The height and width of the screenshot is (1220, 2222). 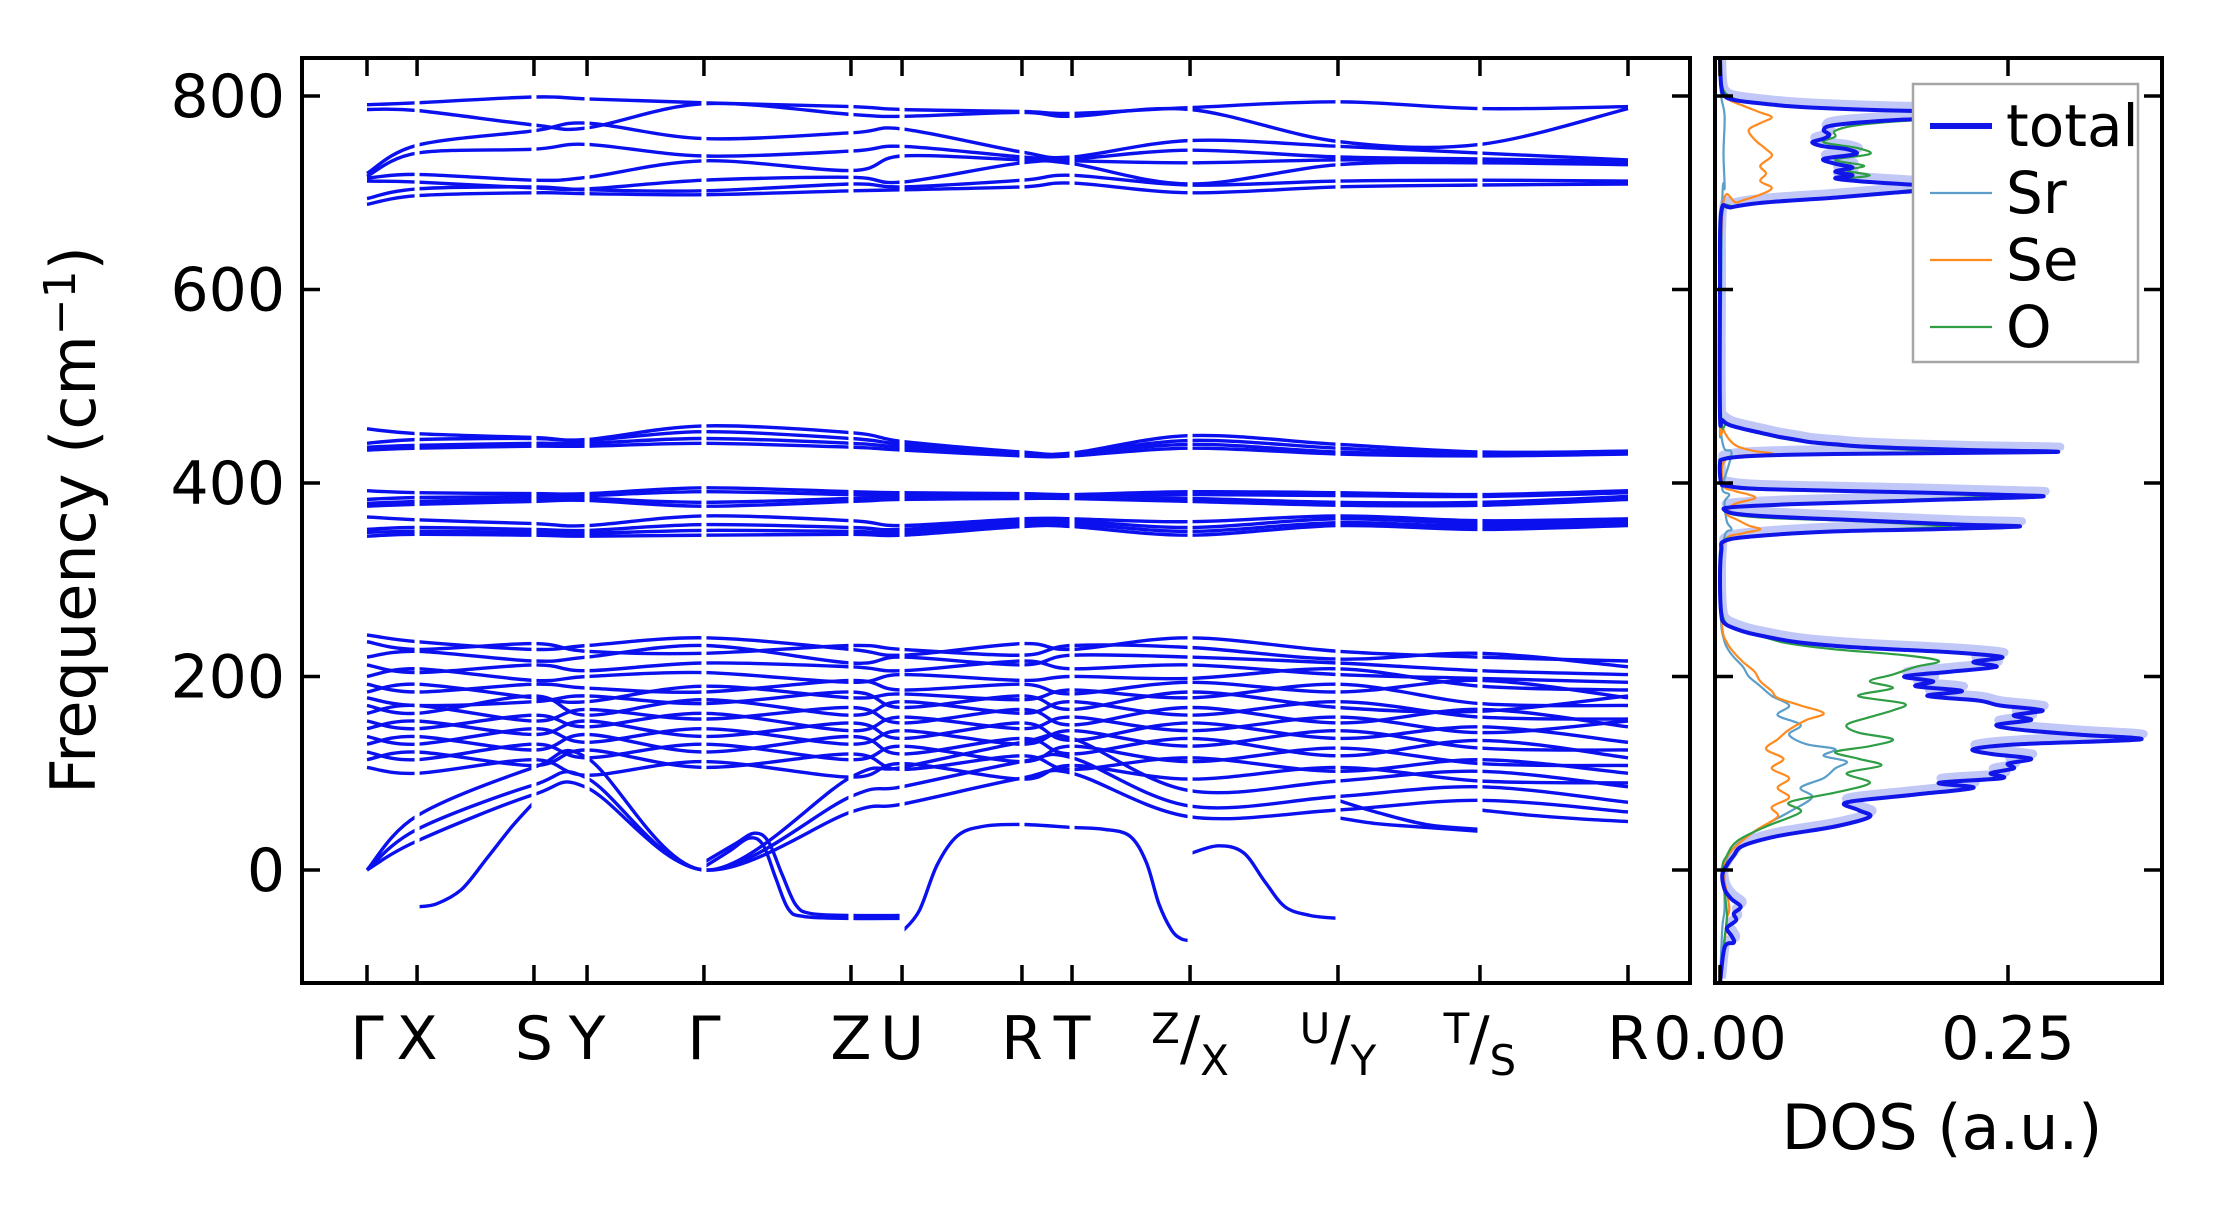 I want to click on y-tick-label: 800, so click(x=227, y=97).